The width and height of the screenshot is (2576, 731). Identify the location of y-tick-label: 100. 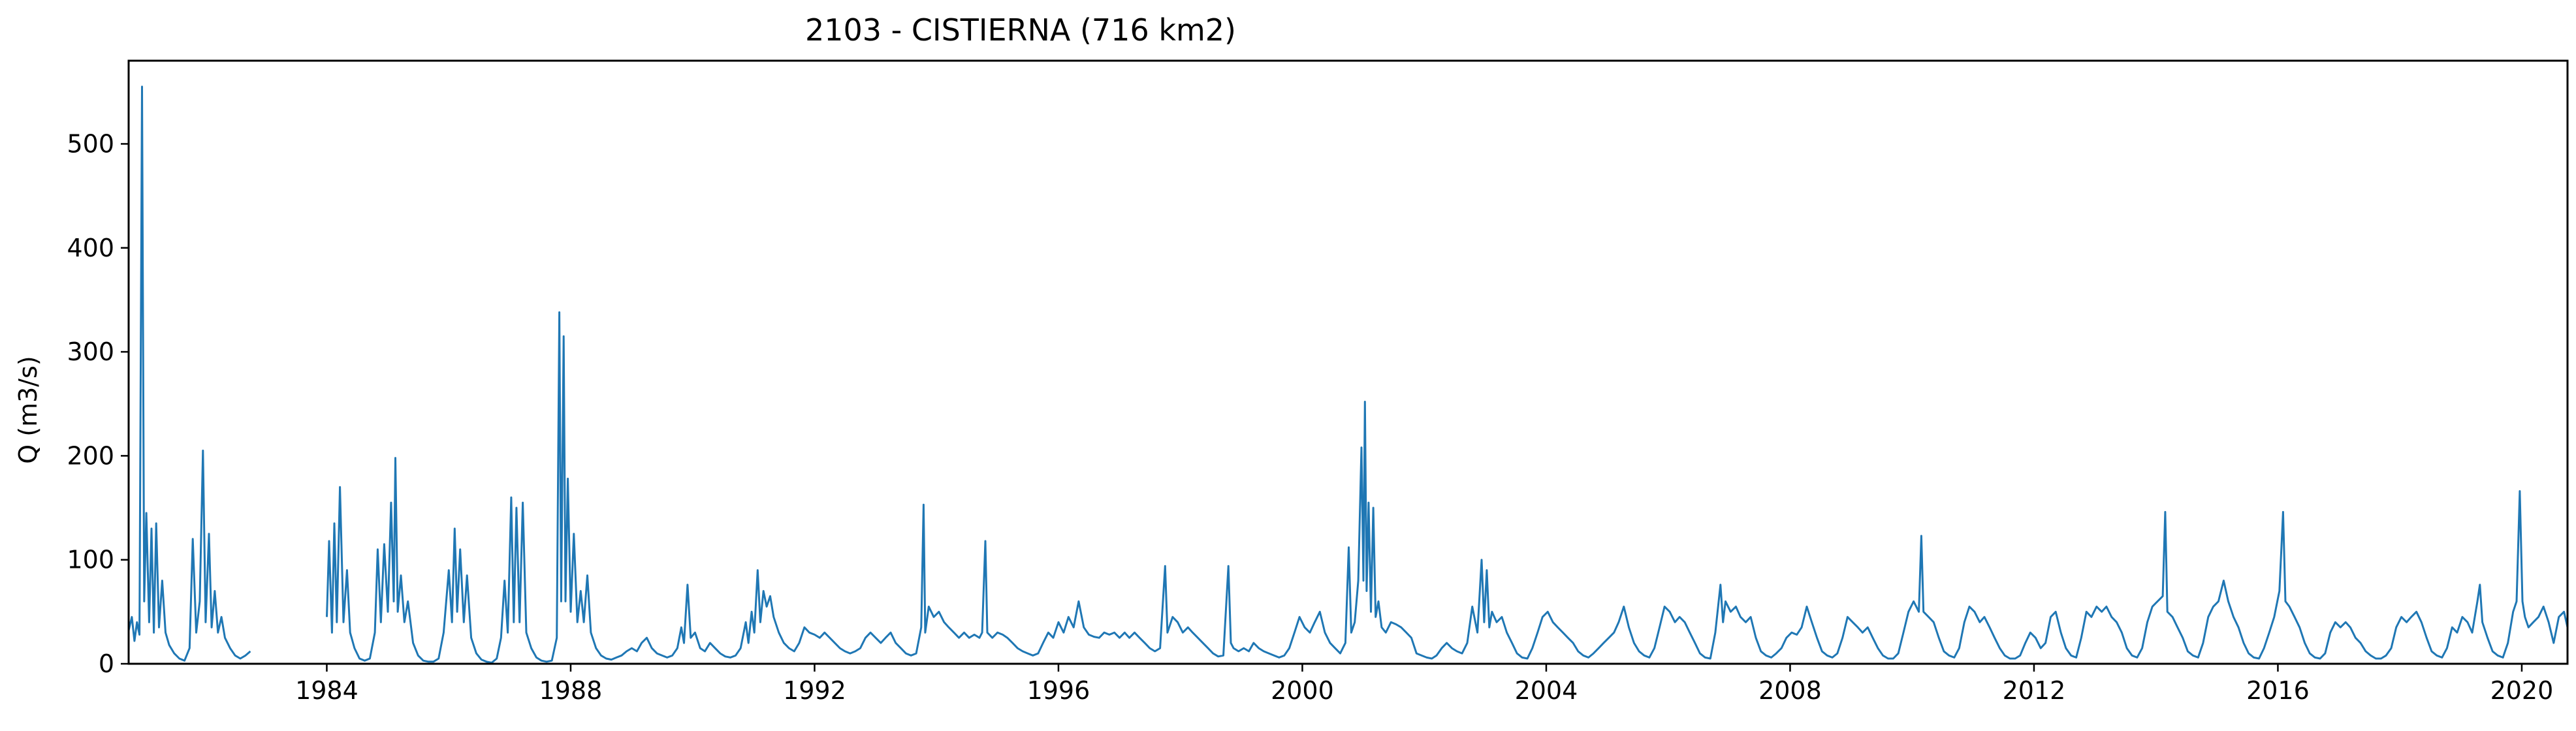
(91, 560).